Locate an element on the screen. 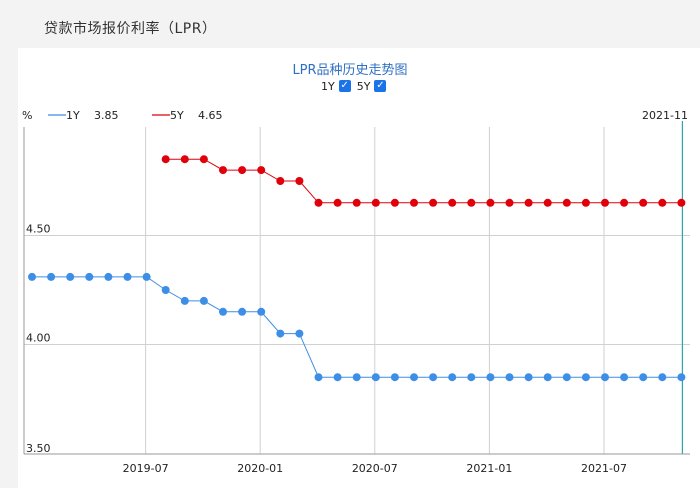 The width and height of the screenshot is (700, 488). toggle-1y: 1Y ✓ is located at coordinates (336, 86).